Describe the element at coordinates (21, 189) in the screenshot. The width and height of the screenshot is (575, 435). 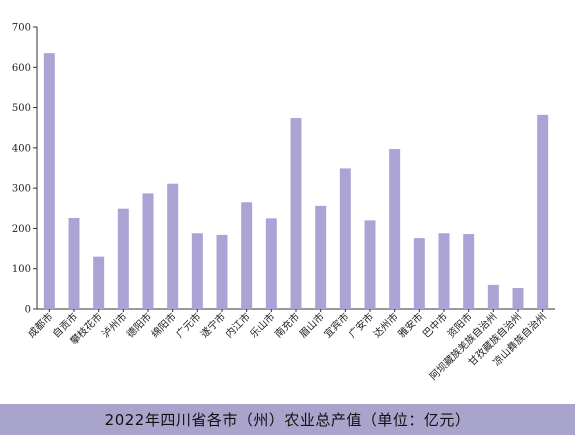
I see `y-tick-label: 300` at that location.